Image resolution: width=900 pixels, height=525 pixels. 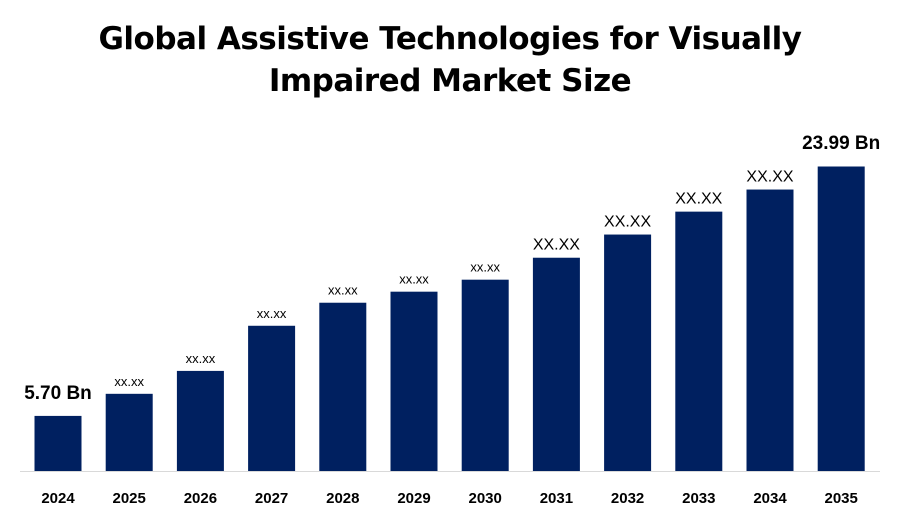 What do you see at coordinates (841, 318) in the screenshot?
I see `bar-2035` at bounding box center [841, 318].